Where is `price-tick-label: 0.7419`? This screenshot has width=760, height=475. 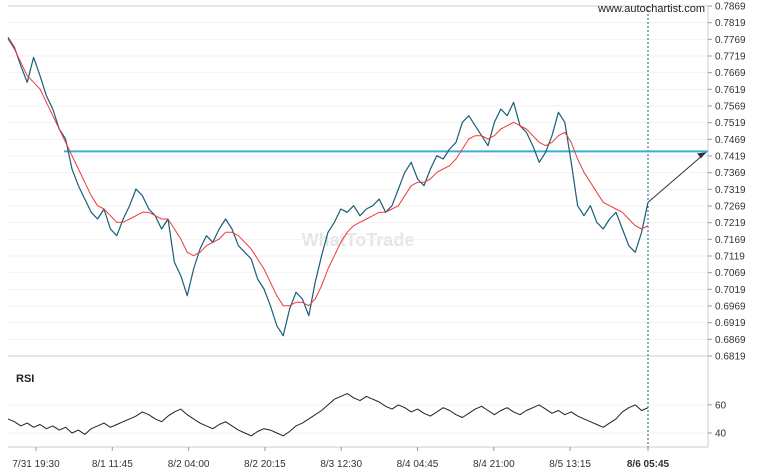
price-tick-label: 0.7419 is located at coordinates (730, 157).